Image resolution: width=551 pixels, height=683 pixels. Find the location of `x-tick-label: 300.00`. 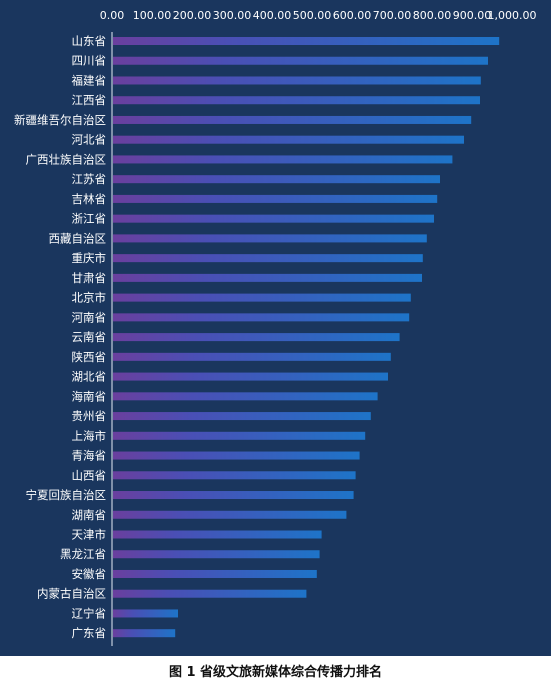

x-tick-label: 300.00 is located at coordinates (232, 15).